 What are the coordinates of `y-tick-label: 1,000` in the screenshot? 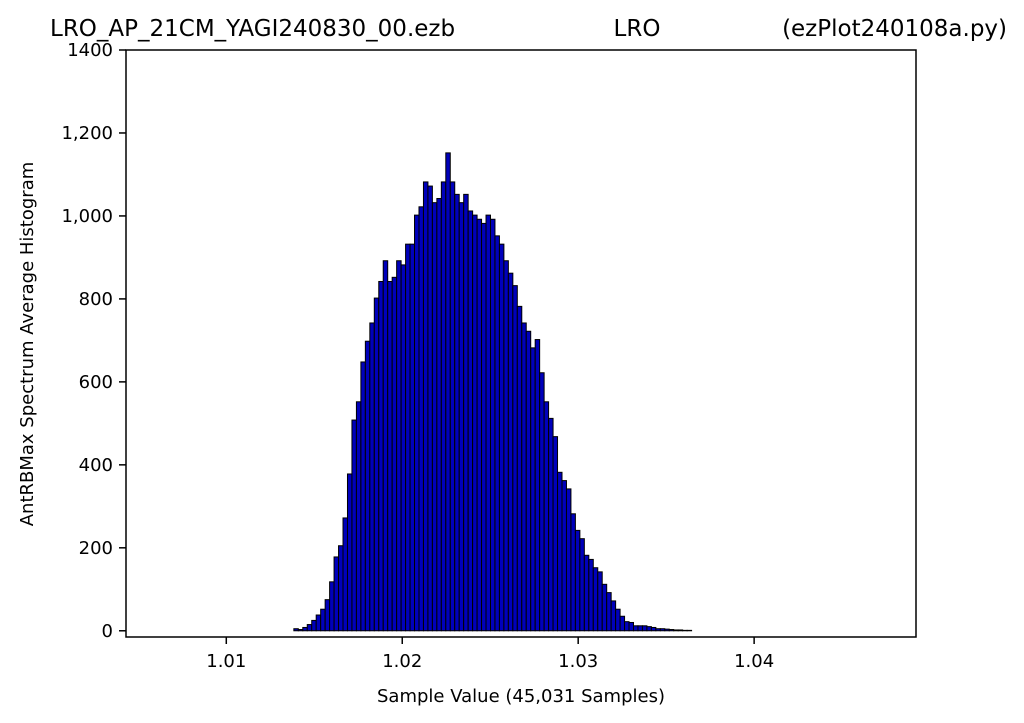 It's located at (87, 216).